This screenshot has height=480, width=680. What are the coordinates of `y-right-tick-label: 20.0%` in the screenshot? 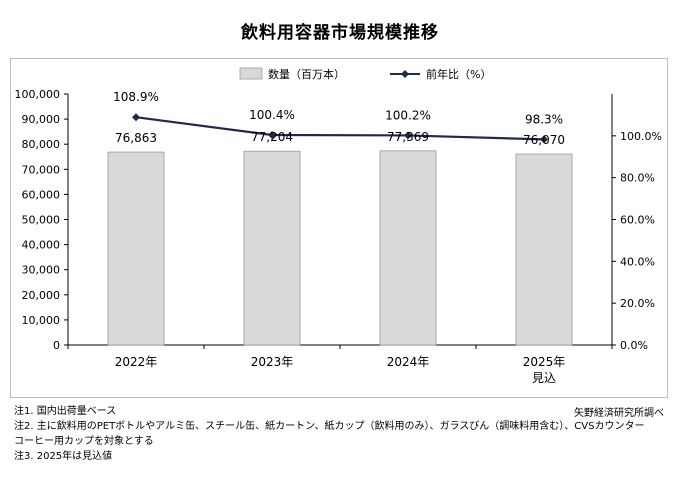 It's located at (637, 303).